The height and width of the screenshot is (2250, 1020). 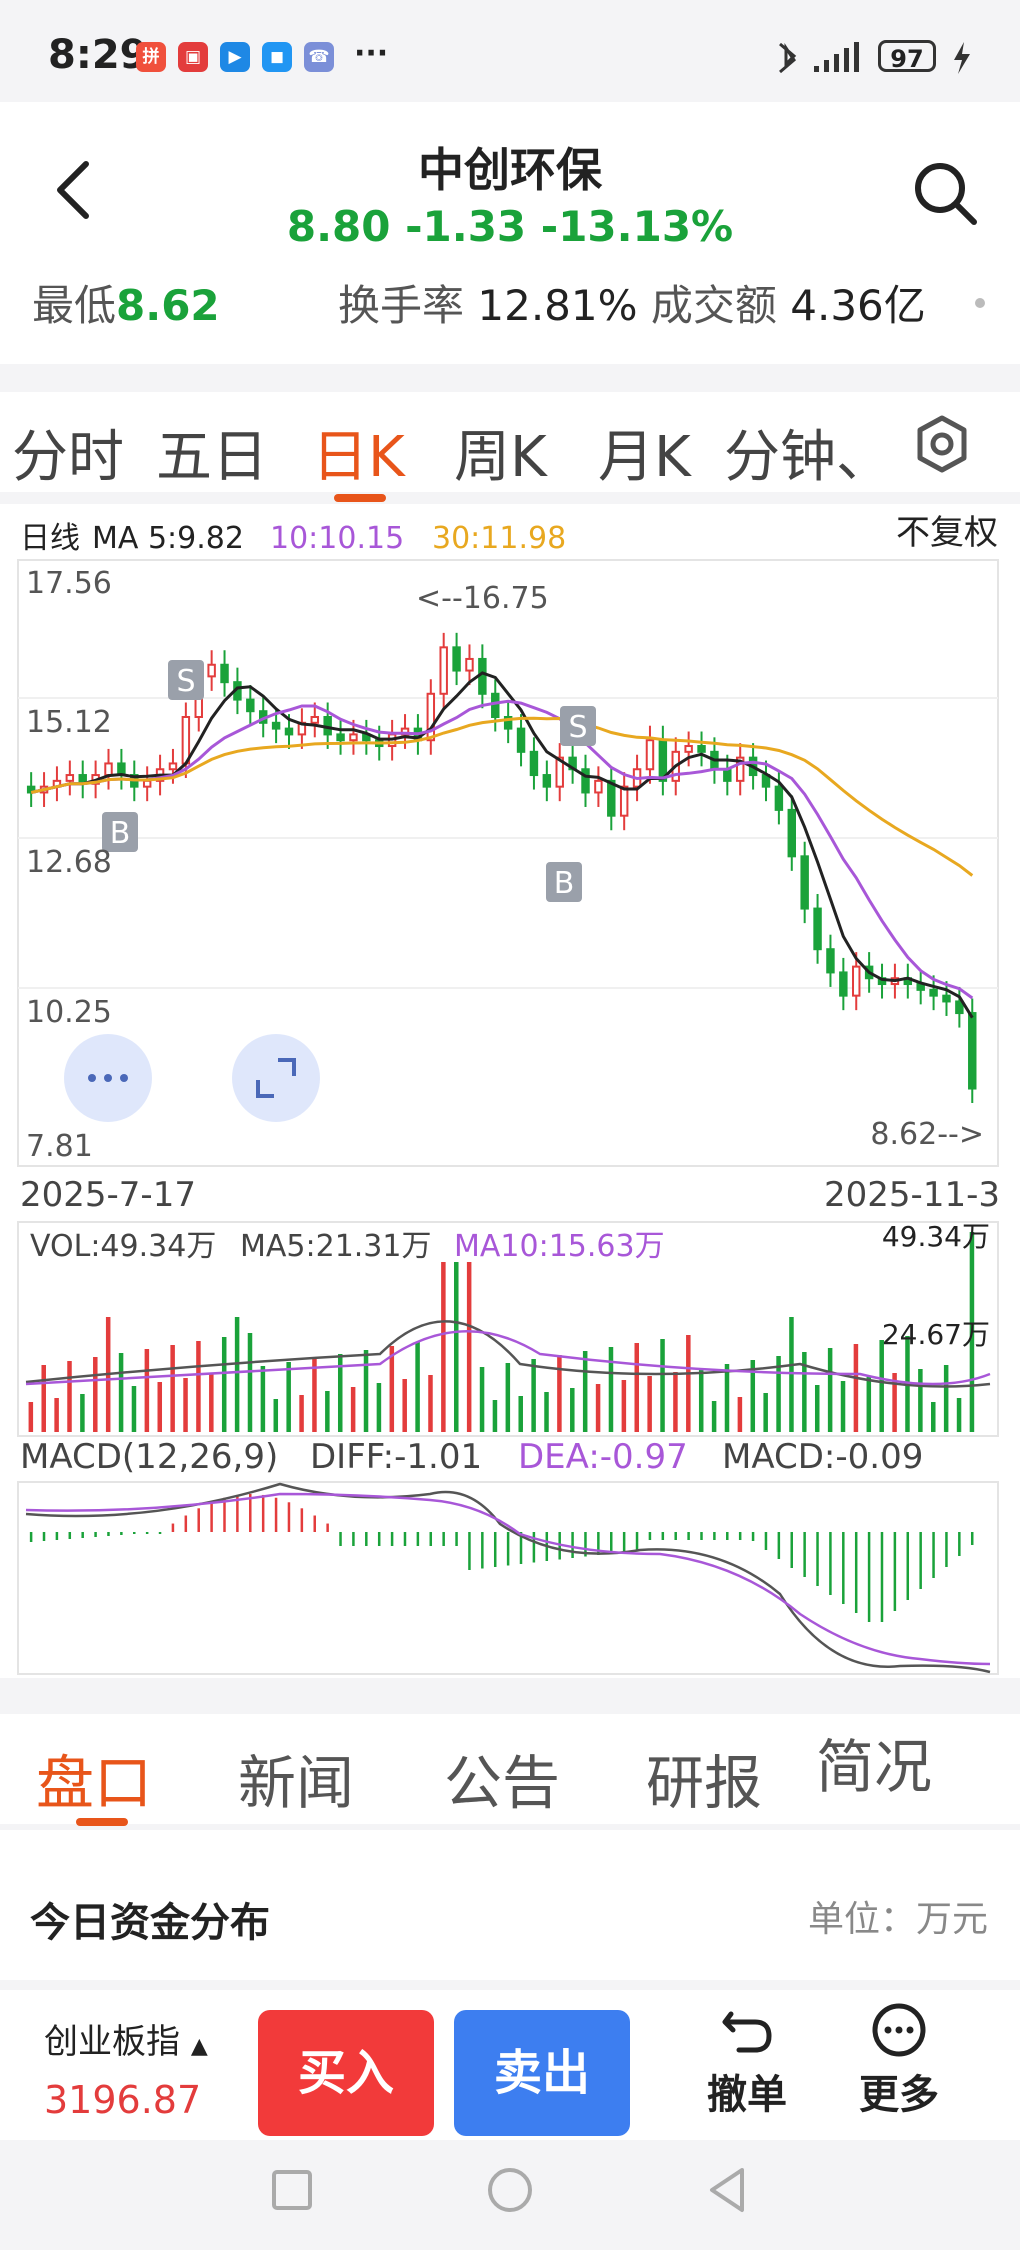 I want to click on more-notifications-icon: ···, so click(x=371, y=53).